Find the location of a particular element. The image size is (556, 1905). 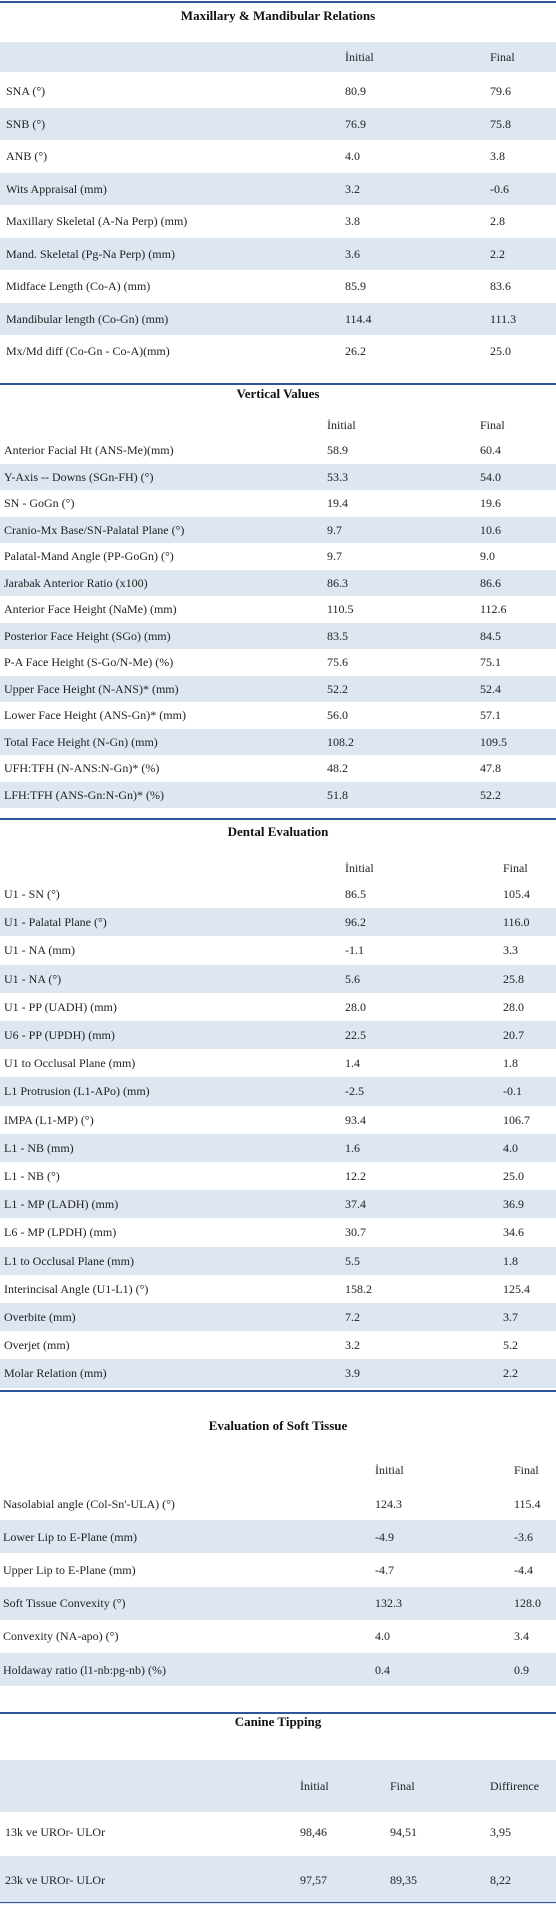

initial-value: 110.5 is located at coordinates (340, 609).